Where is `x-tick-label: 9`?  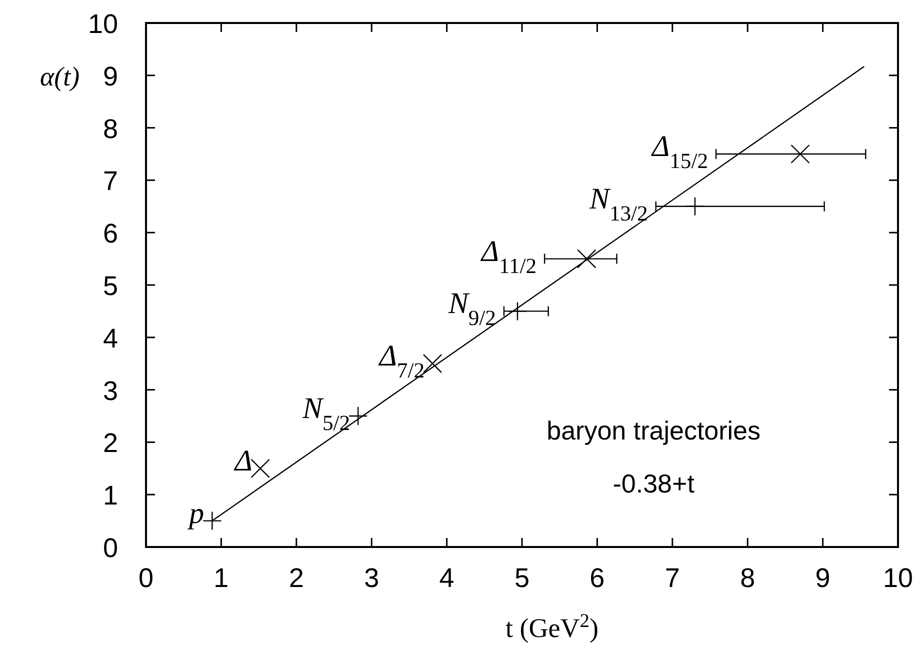
x-tick-label: 9 is located at coordinates (822, 578).